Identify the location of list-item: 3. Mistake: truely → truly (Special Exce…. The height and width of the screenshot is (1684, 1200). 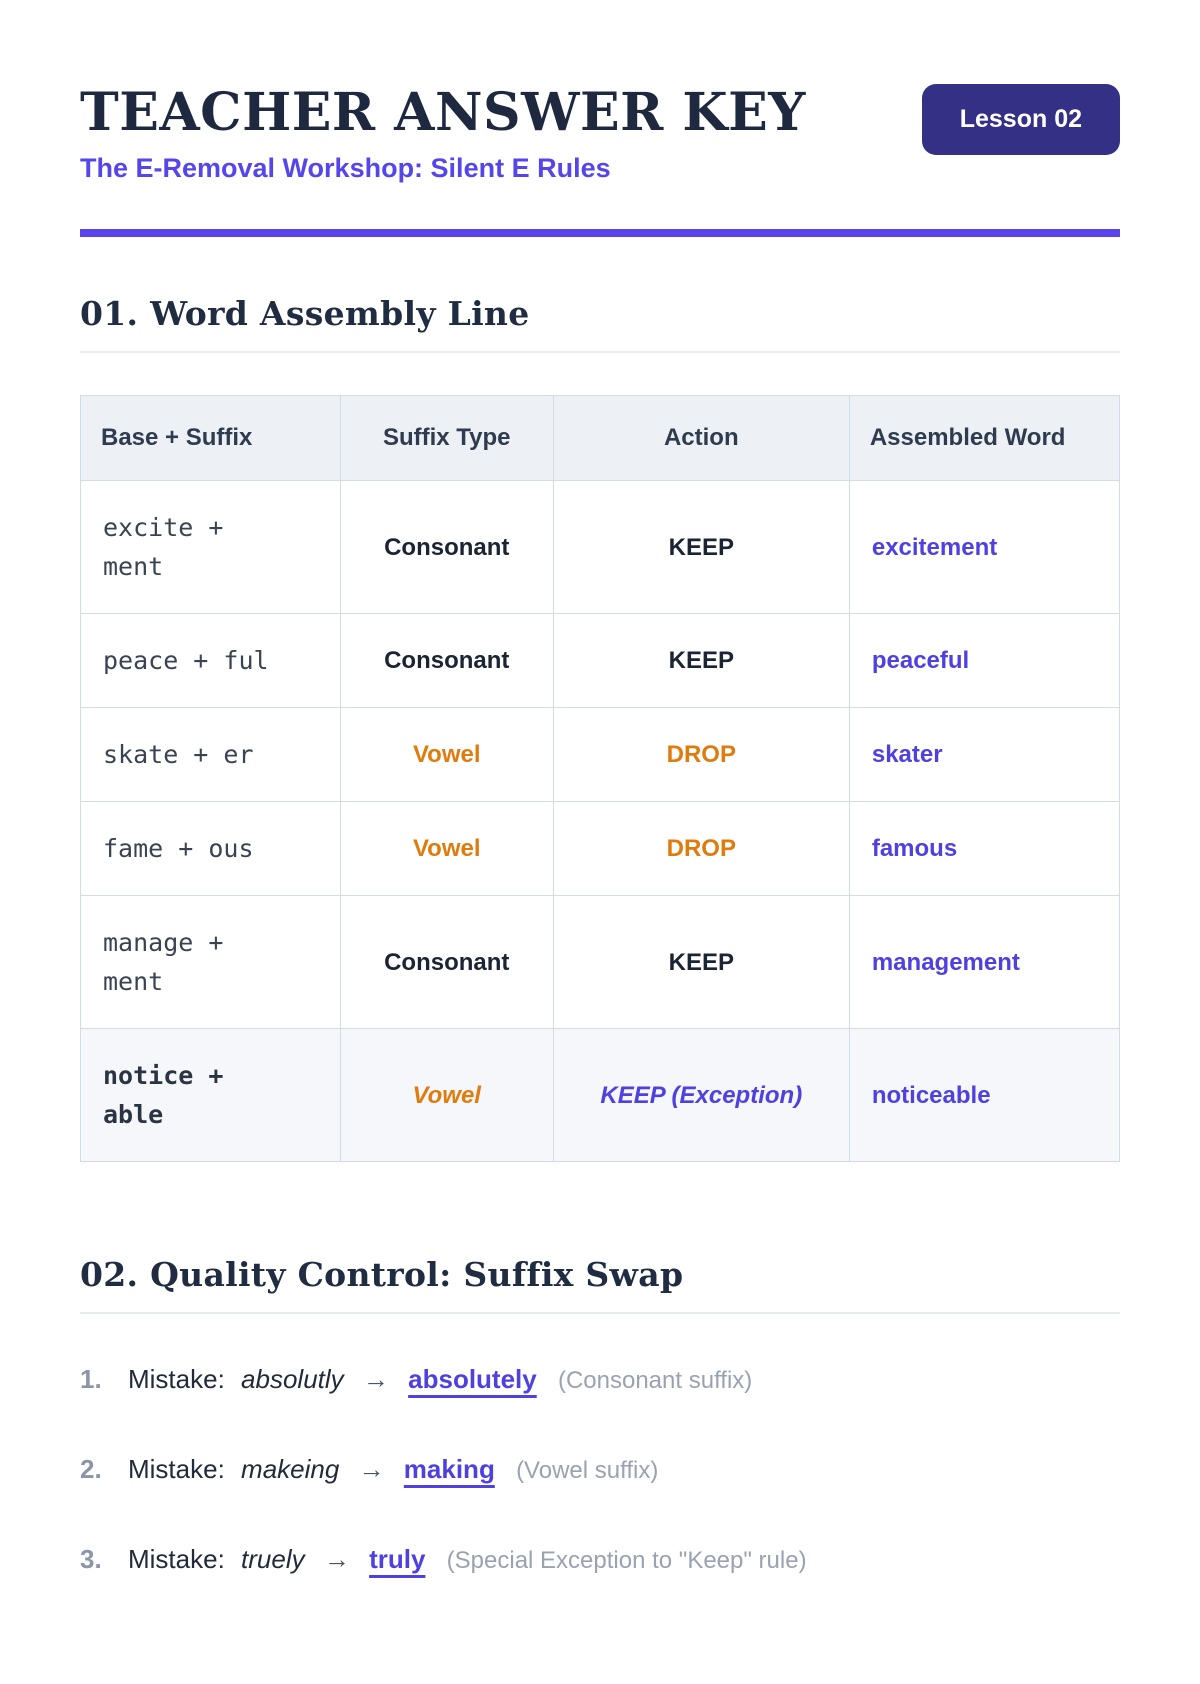
(600, 1560).